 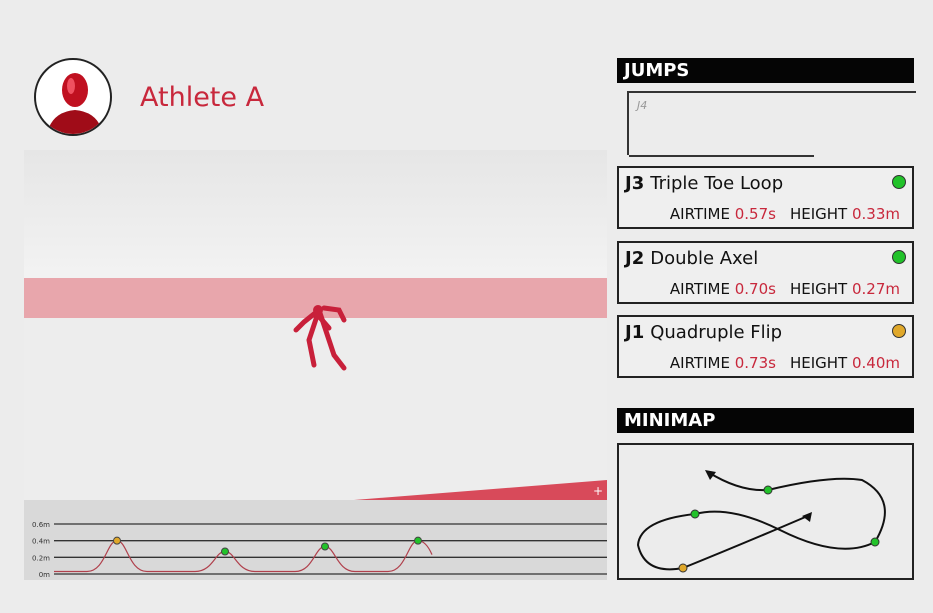 What do you see at coordinates (450, 402) in the screenshot?
I see `skater-figure` at bounding box center [450, 402].